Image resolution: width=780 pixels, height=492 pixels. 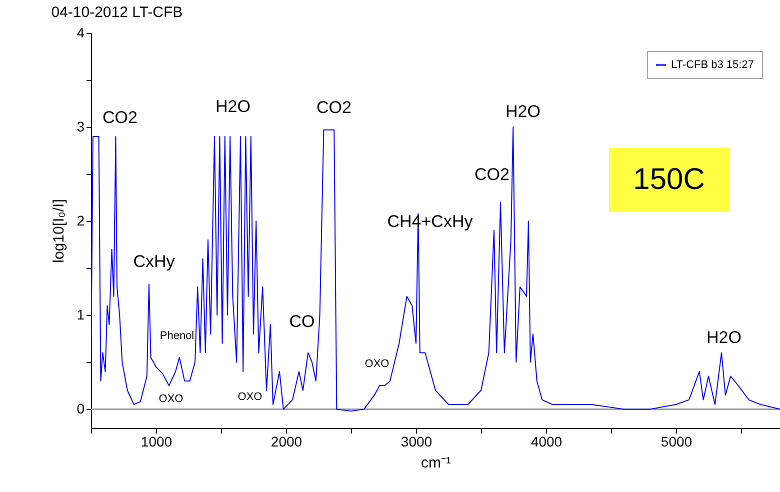 I want to click on y-axis-title: log10[I₀/I], so click(x=59, y=231).